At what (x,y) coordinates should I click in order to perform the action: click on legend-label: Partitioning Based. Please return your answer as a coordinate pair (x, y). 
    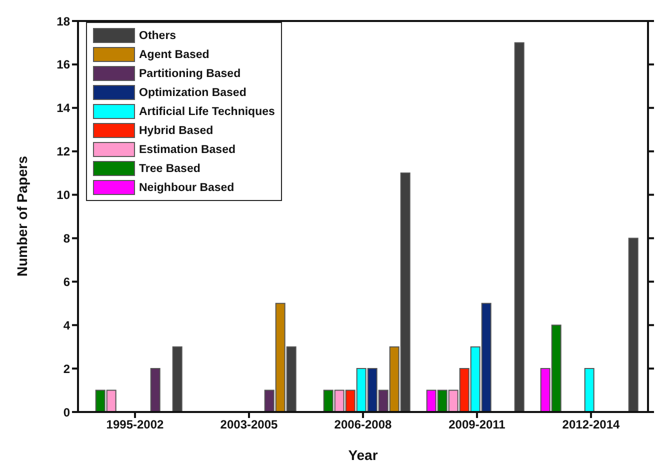
    Looking at the image, I should click on (190, 74).